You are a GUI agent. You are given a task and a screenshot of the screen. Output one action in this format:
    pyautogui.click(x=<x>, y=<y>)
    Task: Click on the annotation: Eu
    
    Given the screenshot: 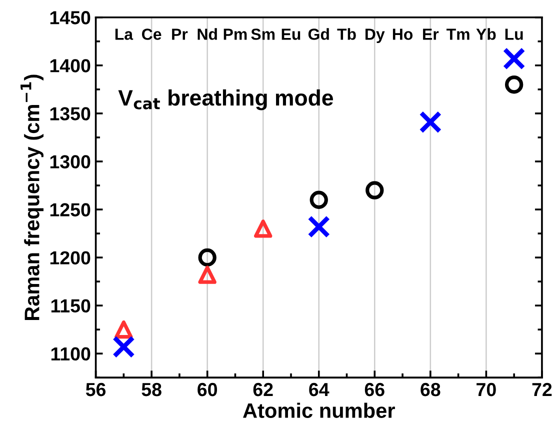 What is the action you would take?
    pyautogui.click(x=291, y=34)
    